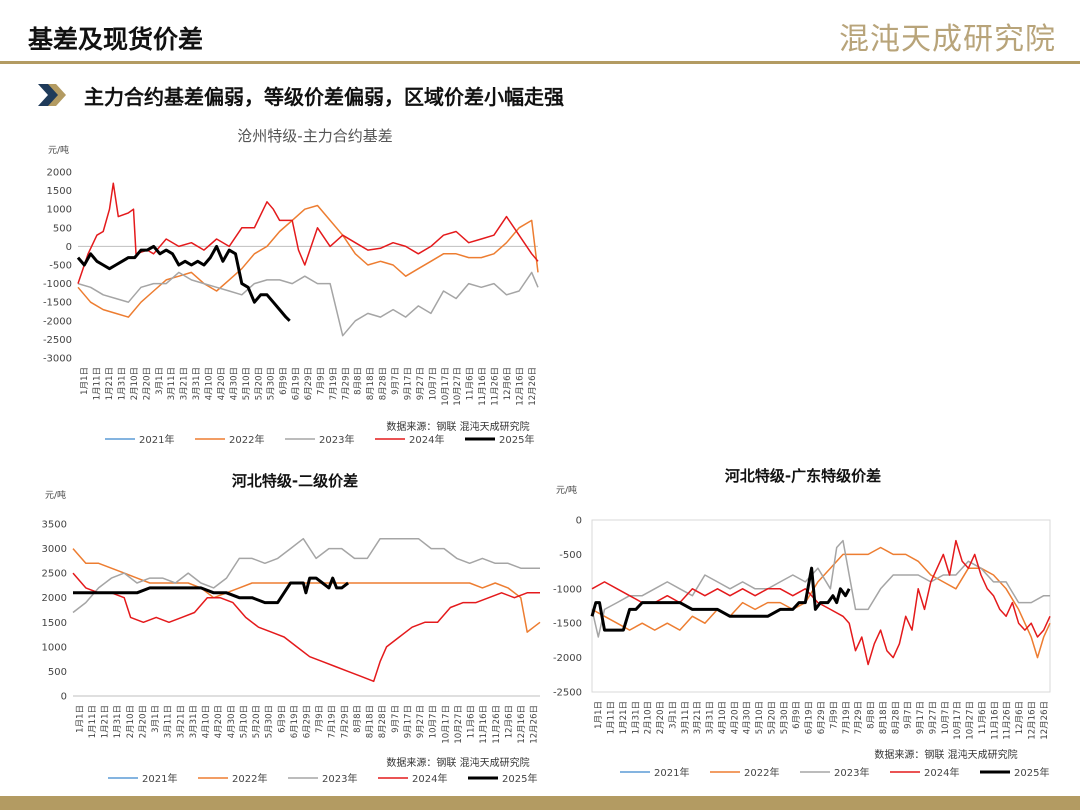  Describe the element at coordinates (535, 724) in the screenshot. I see `x-tick-label: 12月26日` at that location.